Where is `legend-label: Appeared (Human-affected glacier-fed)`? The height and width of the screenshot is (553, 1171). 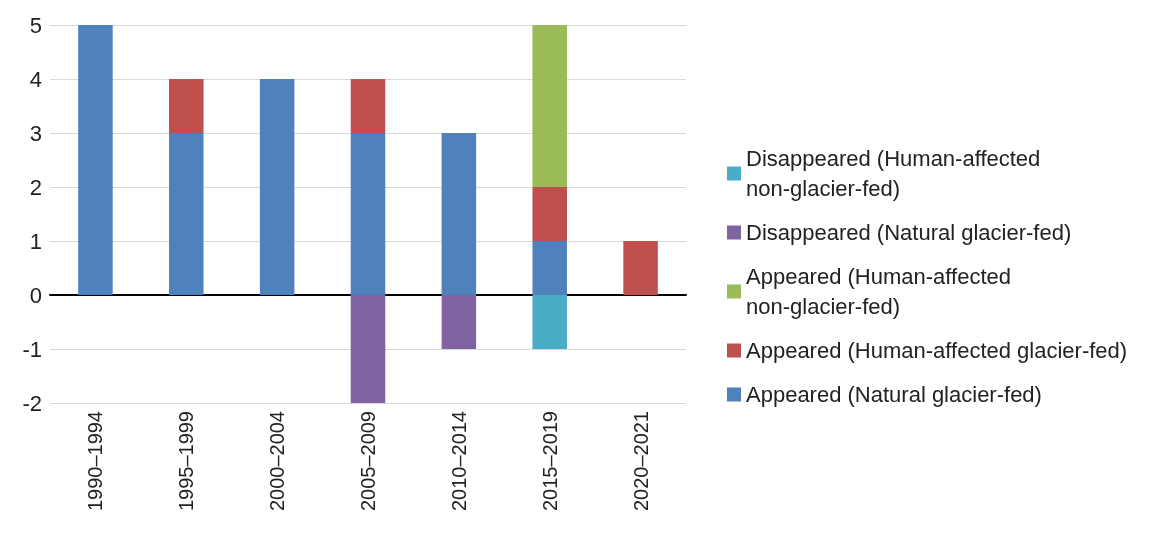
legend-label: Appeared (Human-affected glacier-fed) is located at coordinates (937, 350).